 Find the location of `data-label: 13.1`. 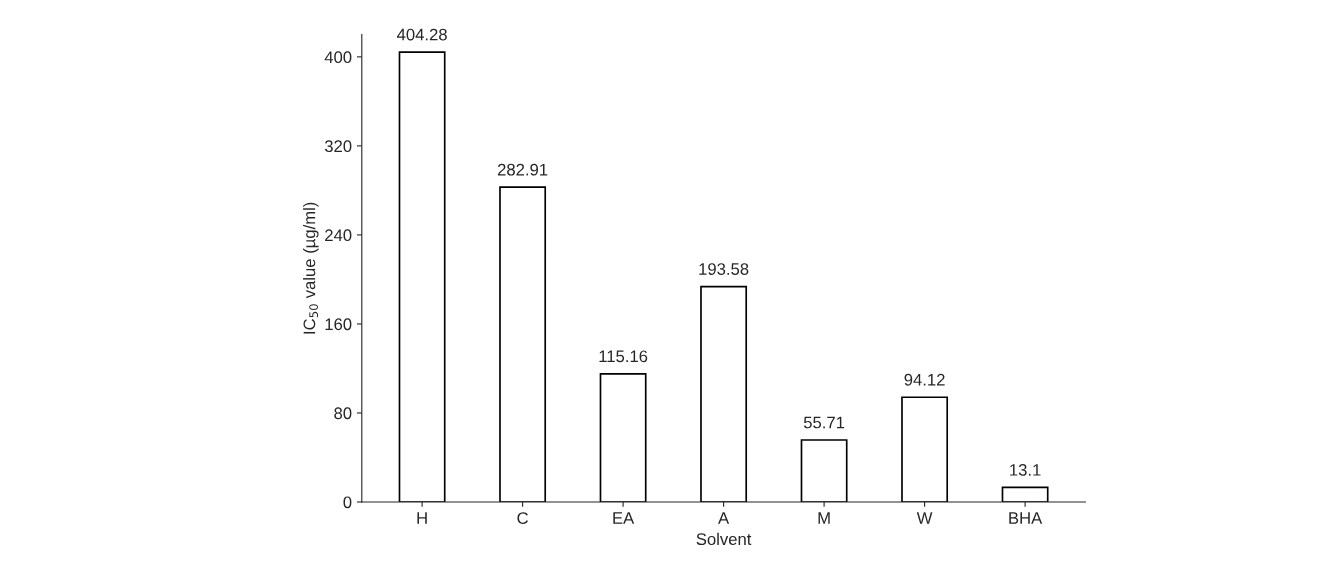

data-label: 13.1 is located at coordinates (1025, 469).